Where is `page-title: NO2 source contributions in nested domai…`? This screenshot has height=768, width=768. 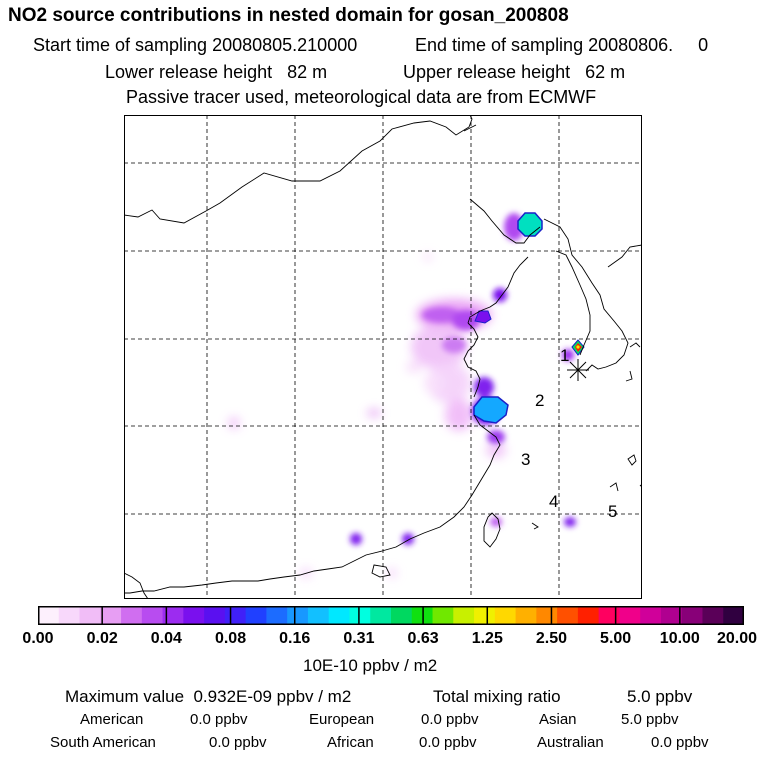 page-title: NO2 source contributions in nested domai… is located at coordinates (288, 15).